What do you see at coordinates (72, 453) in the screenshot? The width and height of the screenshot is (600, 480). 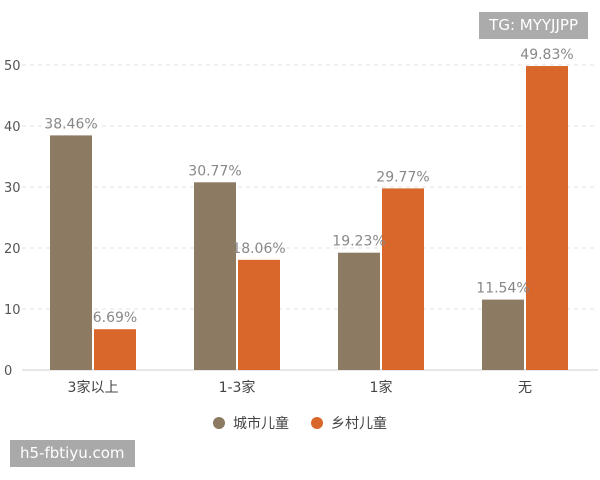 I see `watermark-bottom-left: h5-fbtiyu.com` at bounding box center [72, 453].